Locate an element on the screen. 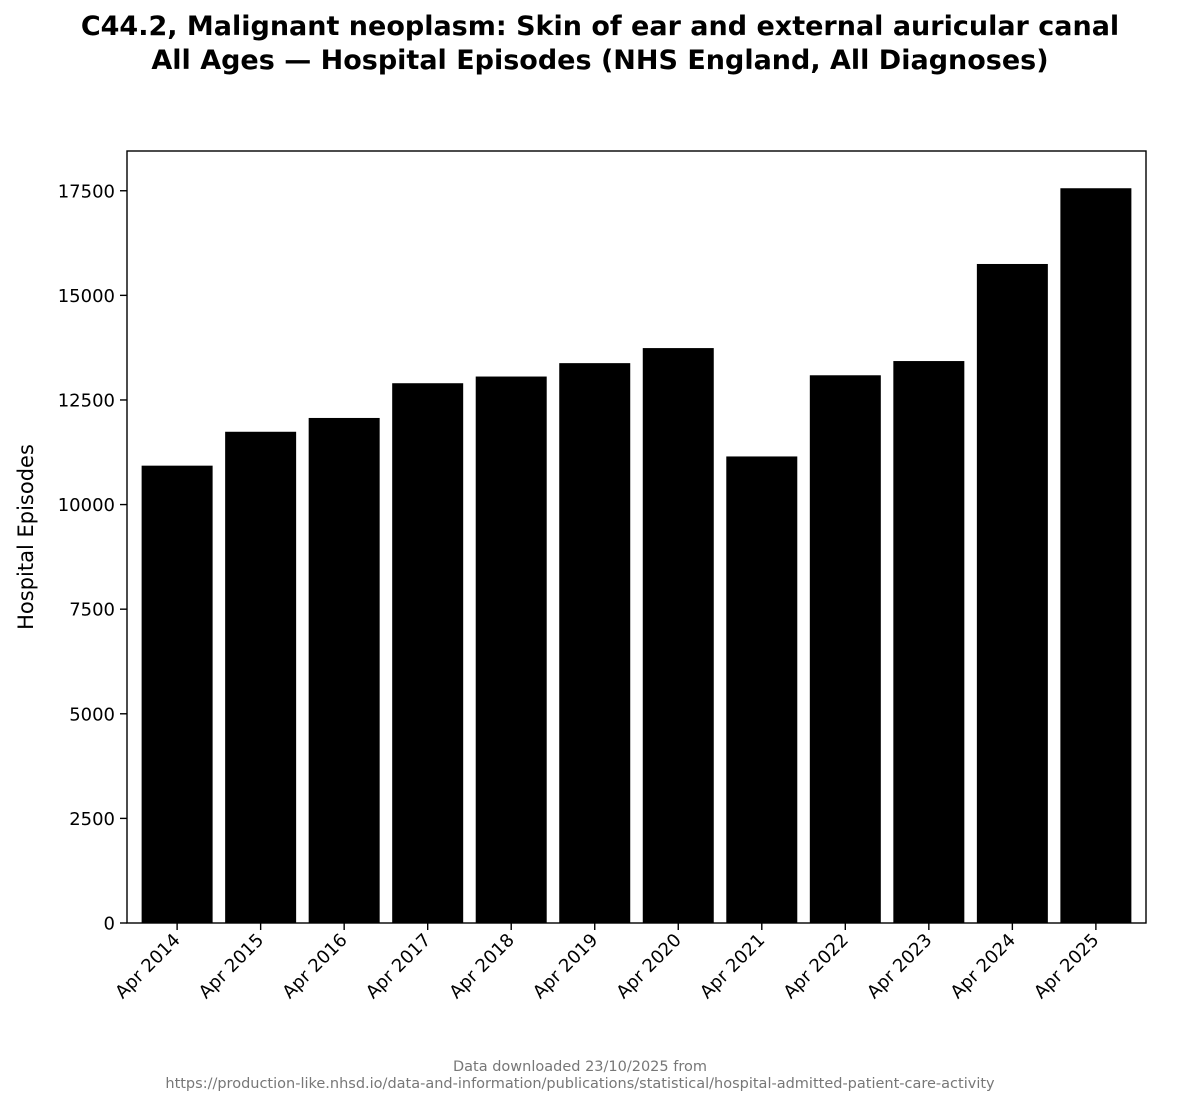 The width and height of the screenshot is (1200, 1108). y-tick-label: 0 is located at coordinates (109, 924).